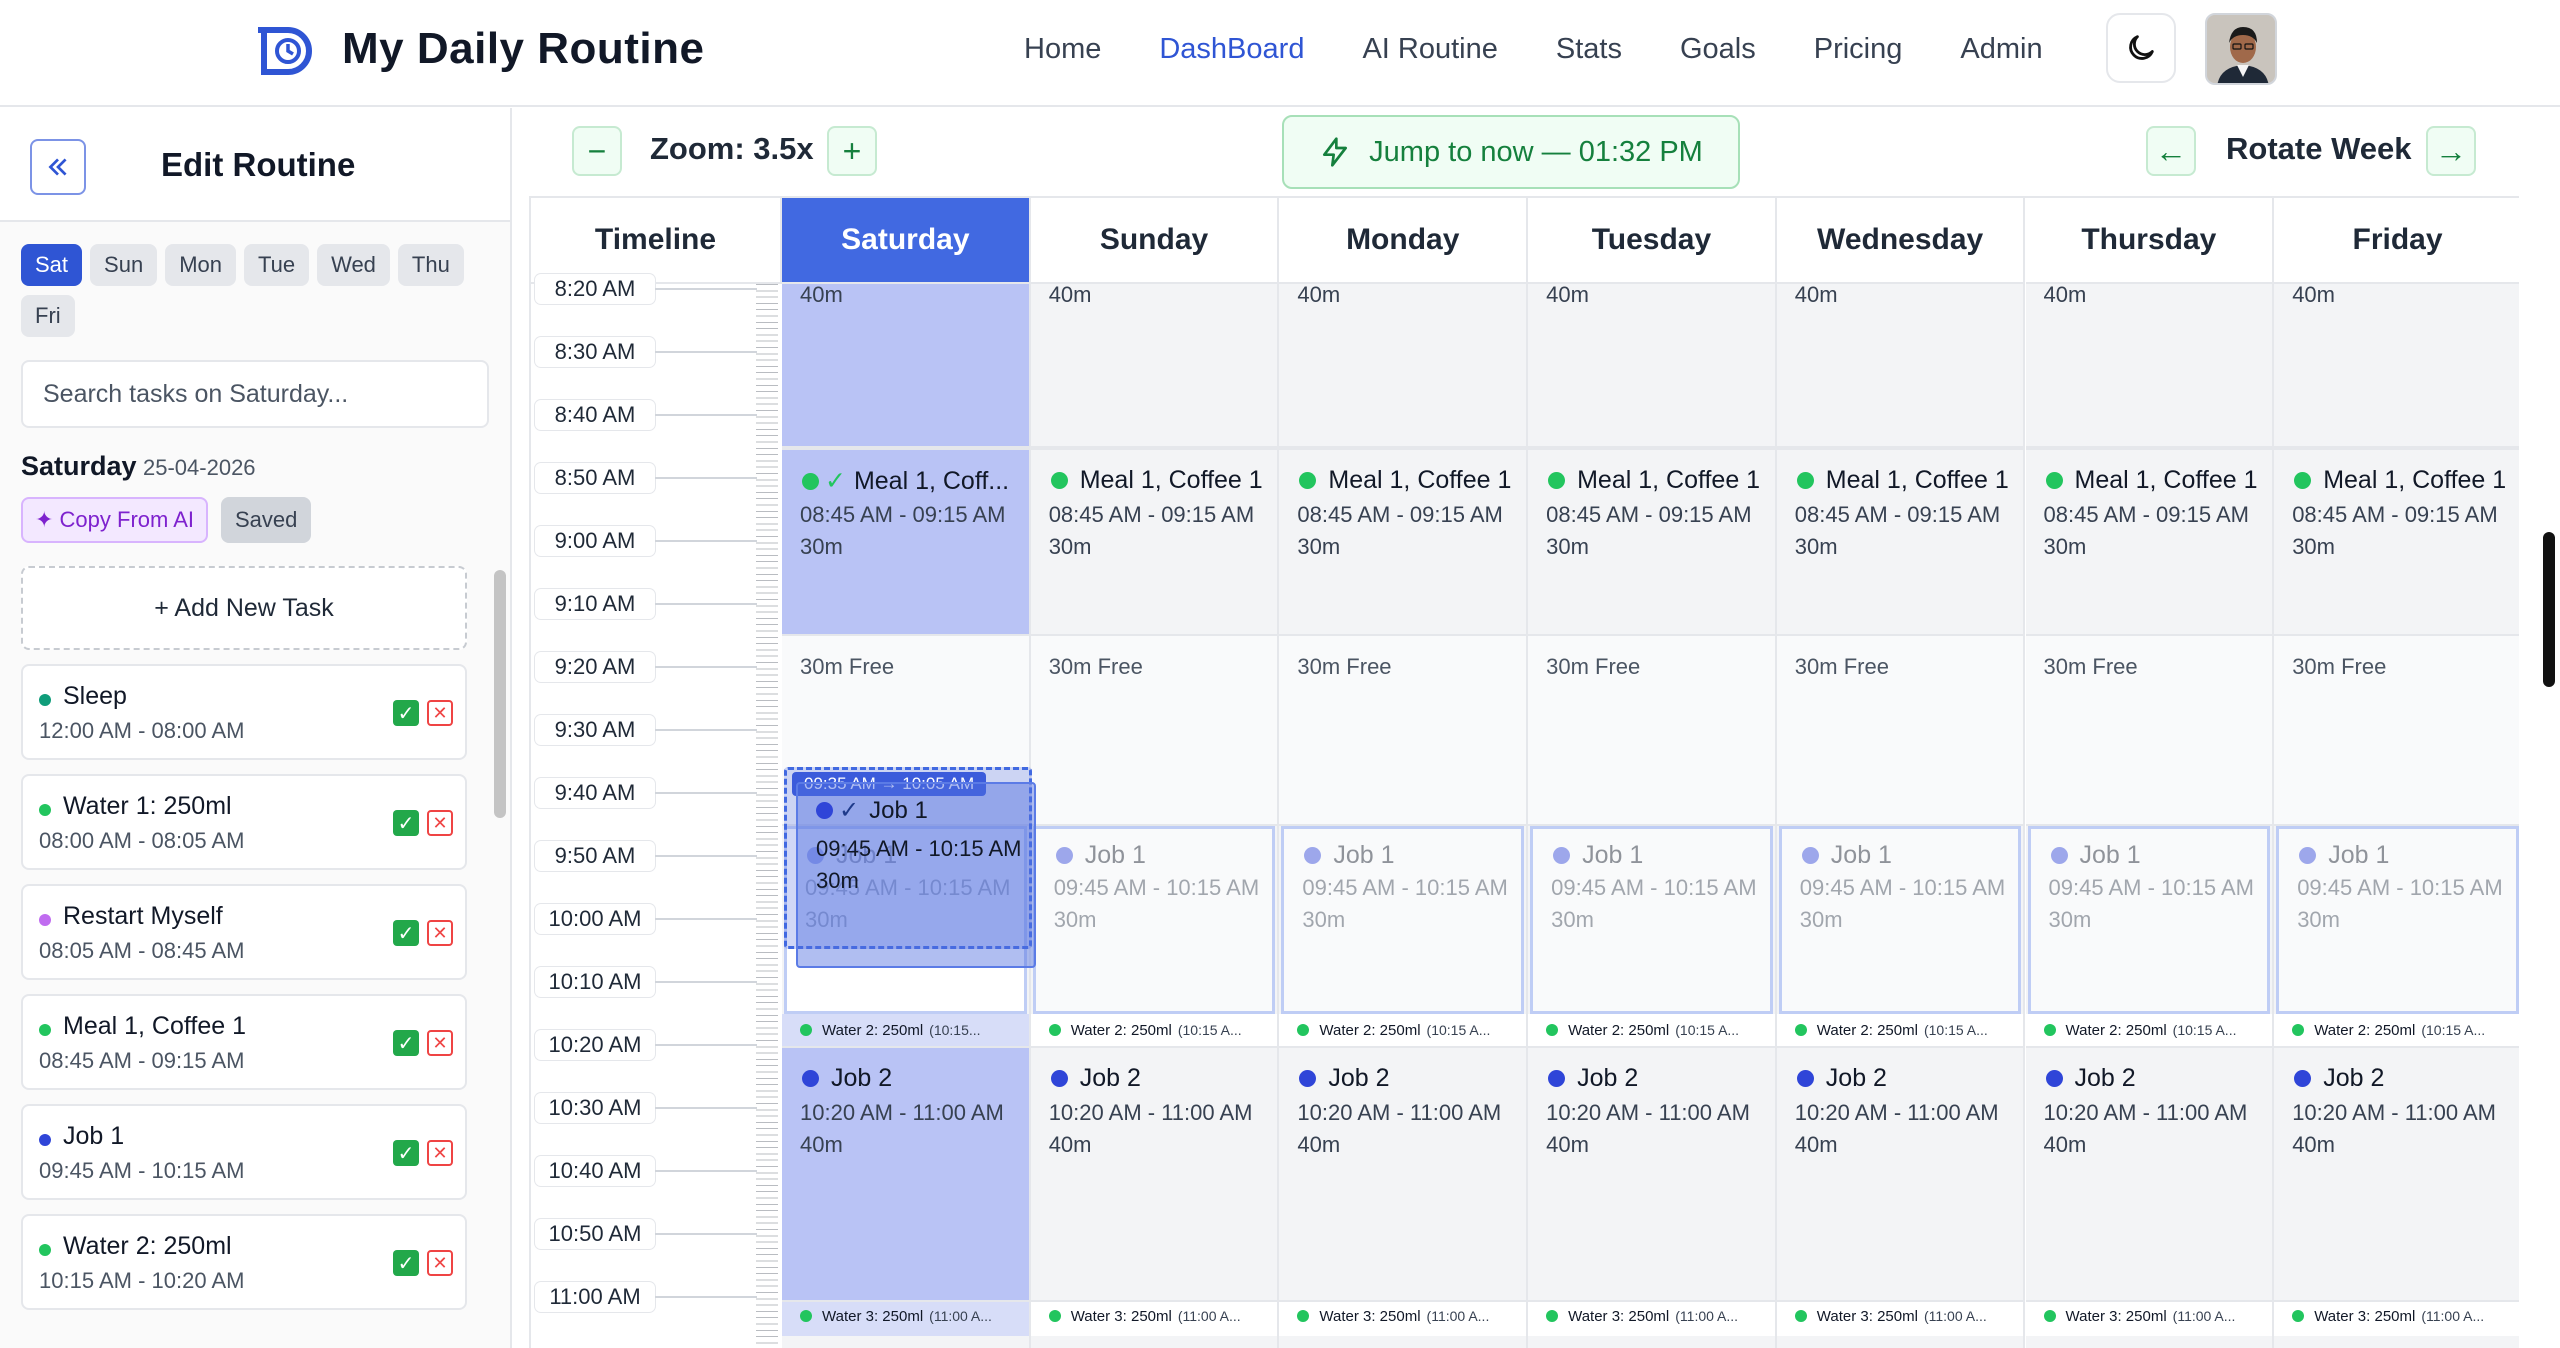  Describe the element at coordinates (2241, 49) in the screenshot. I see `user-avatar` at that location.